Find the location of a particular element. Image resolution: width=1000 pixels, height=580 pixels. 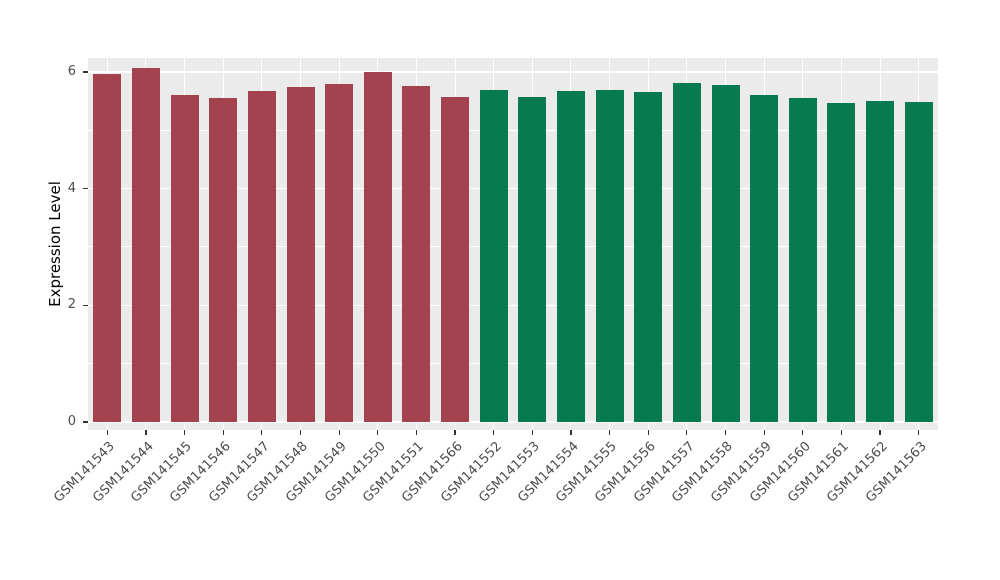

bar-GSM141559 is located at coordinates (764, 258).